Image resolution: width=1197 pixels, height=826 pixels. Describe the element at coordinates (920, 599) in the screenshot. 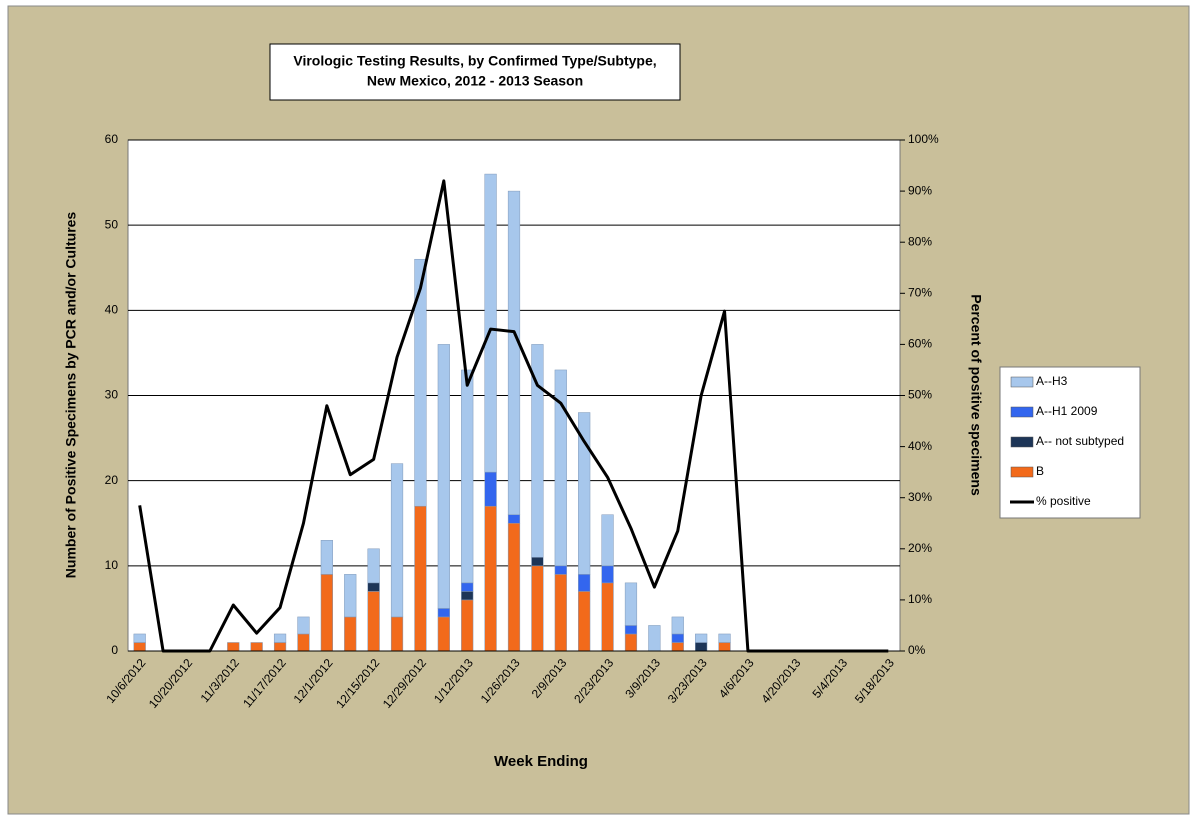

I see `y2-tick-label: 10%` at that location.